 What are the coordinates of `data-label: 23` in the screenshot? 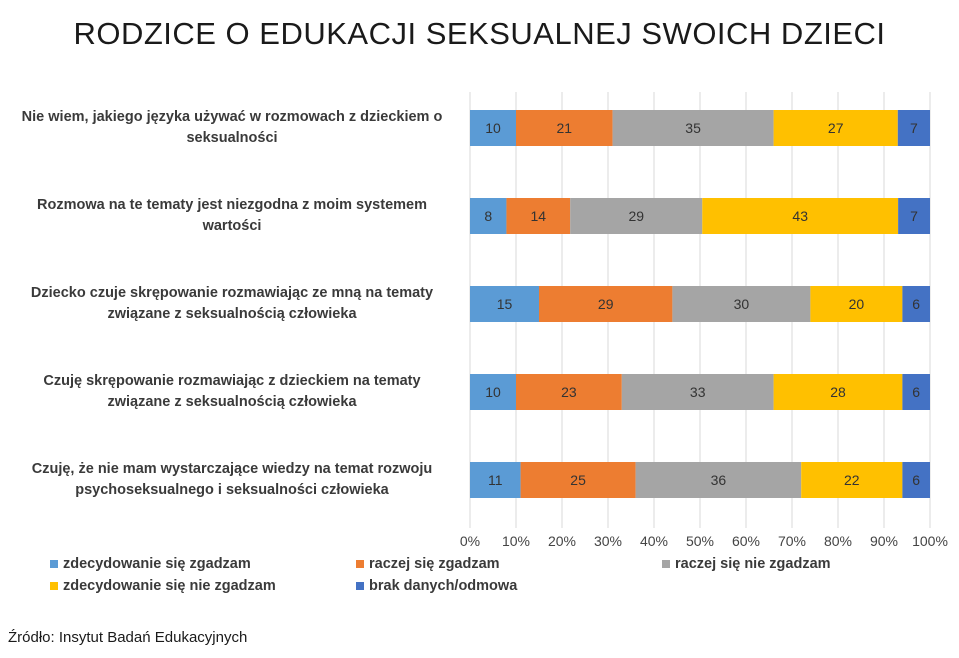 It's located at (569, 392).